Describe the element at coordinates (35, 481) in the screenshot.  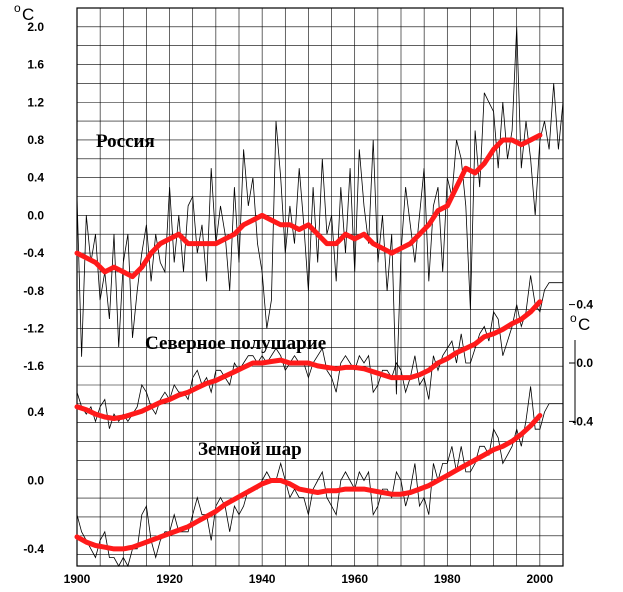
I see `y-tick-label-globe: 0.0` at that location.